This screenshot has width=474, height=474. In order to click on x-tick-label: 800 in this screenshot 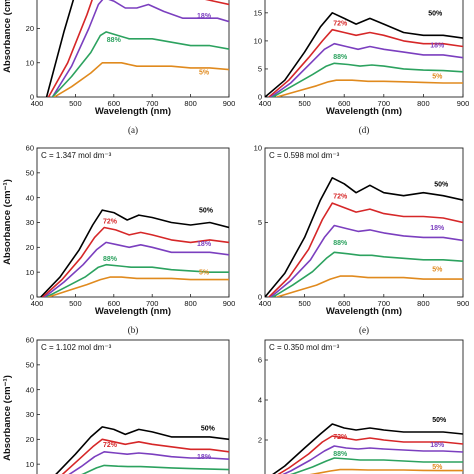, I will do `click(423, 303)`.